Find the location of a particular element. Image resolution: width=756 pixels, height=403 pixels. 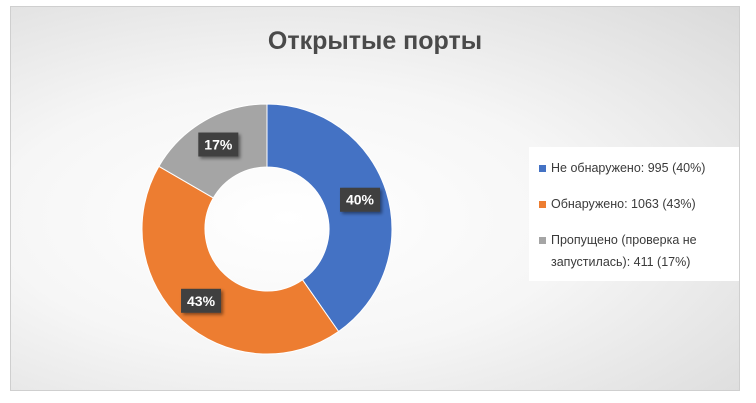

data-label-1: 40% is located at coordinates (360, 199).